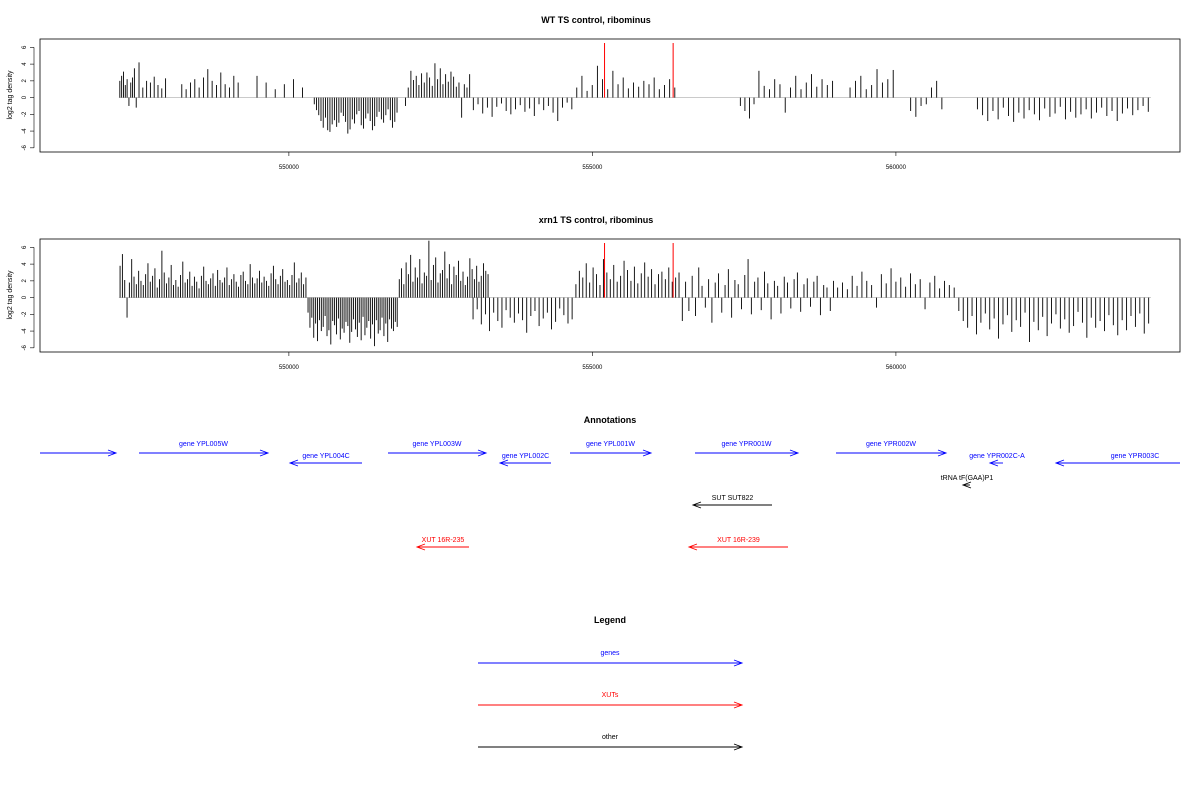  I want to click on annotations-title: Annotations, so click(610, 420).